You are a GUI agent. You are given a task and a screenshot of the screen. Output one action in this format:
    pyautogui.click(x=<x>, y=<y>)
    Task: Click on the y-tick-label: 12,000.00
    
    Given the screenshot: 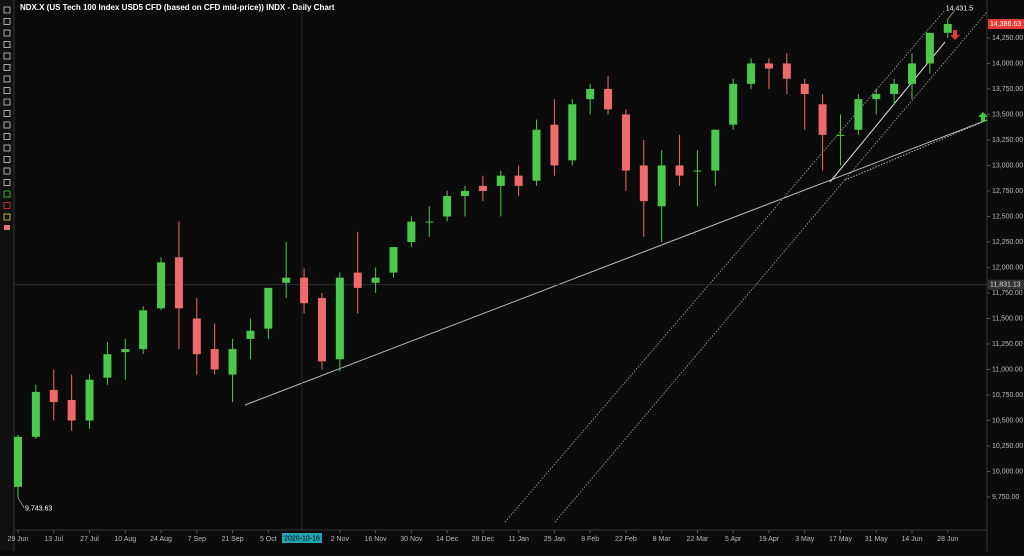 What is the action you would take?
    pyautogui.click(x=1007, y=267)
    